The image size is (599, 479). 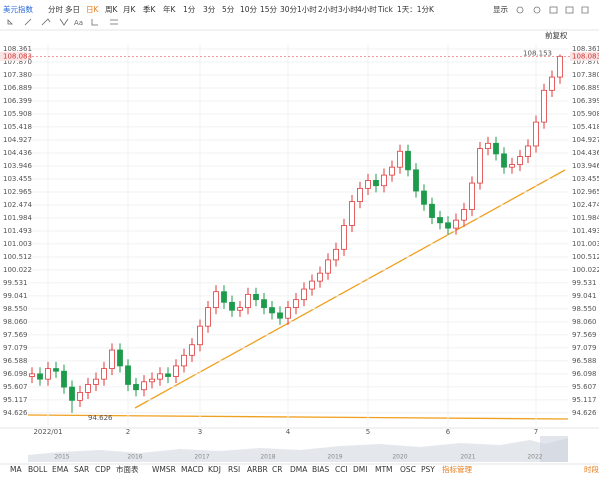 I want to click on adjust-label: 前复权, so click(x=556, y=35).